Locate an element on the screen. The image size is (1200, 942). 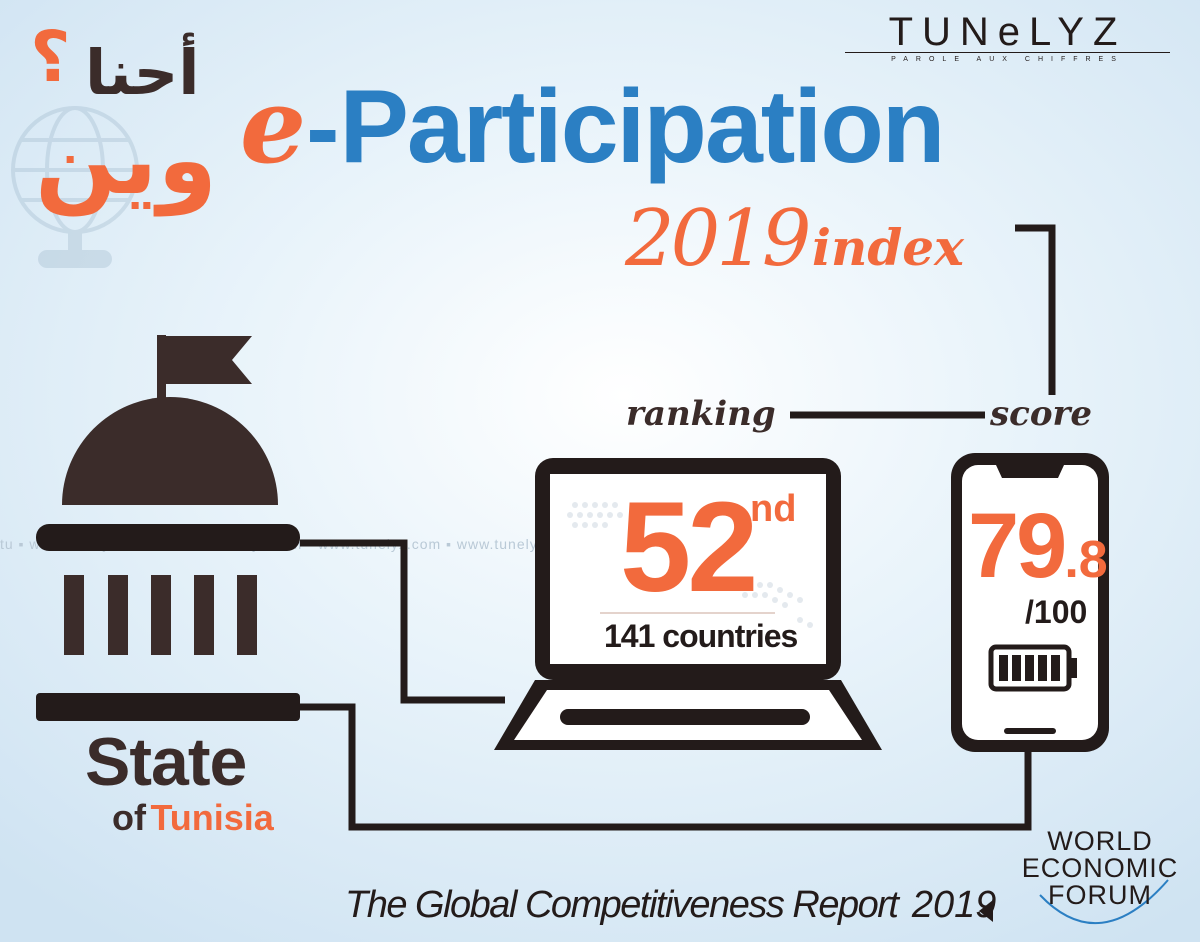
wef-line-2: ECONOMIC is located at coordinates (1100, 868).